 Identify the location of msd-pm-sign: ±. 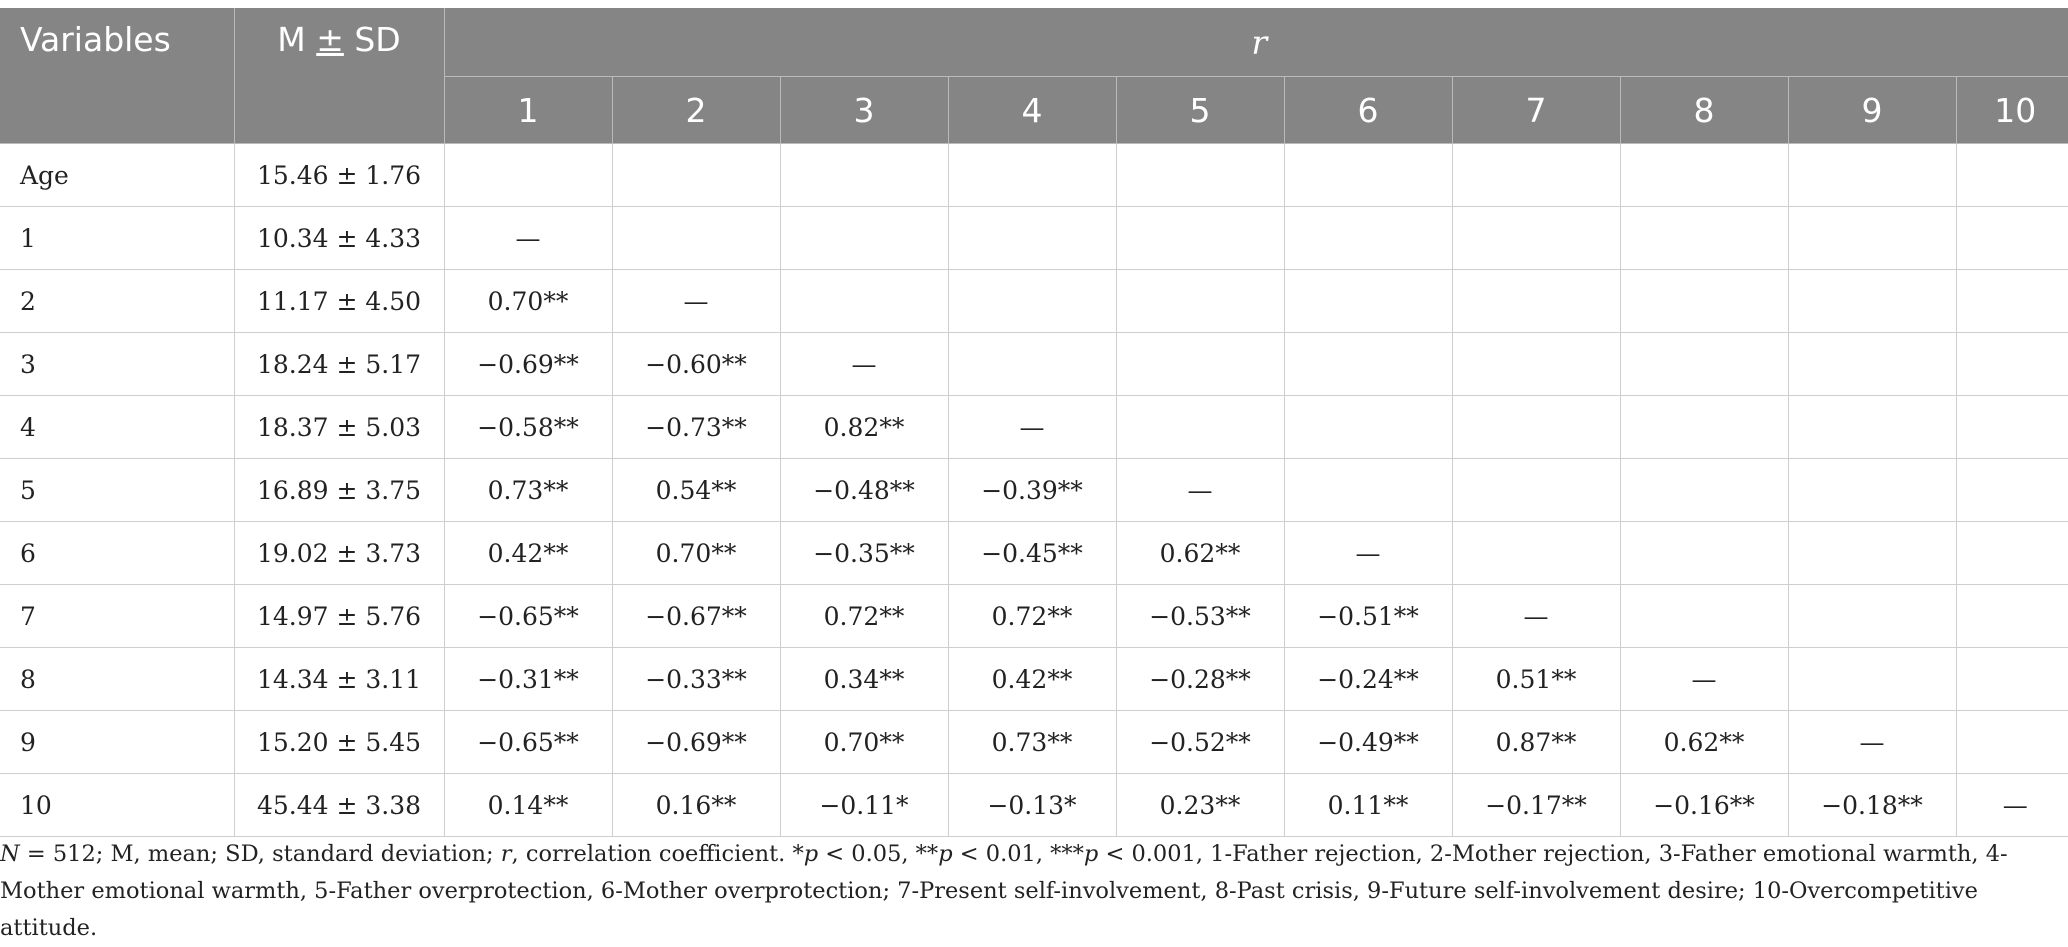
(330, 39).